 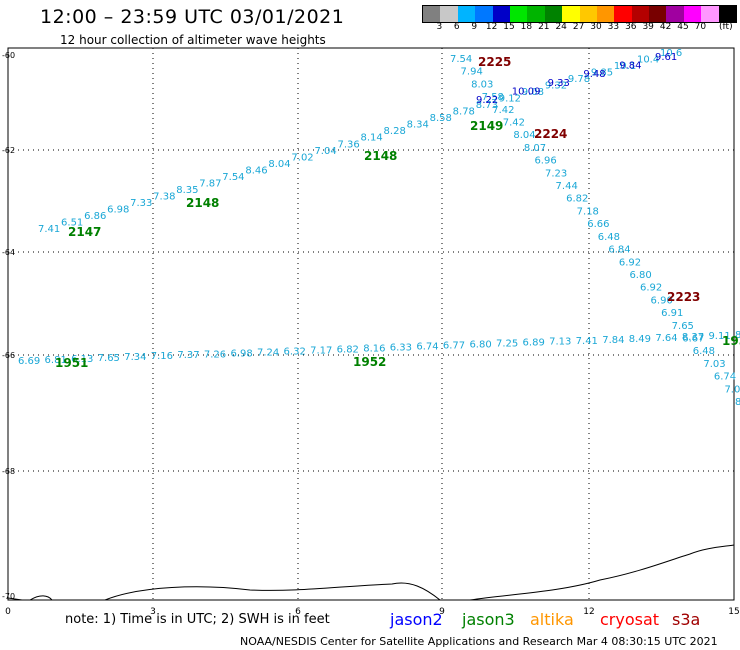 What do you see at coordinates (507, 344) in the screenshot?
I see `wave-height-label: 7.25` at bounding box center [507, 344].